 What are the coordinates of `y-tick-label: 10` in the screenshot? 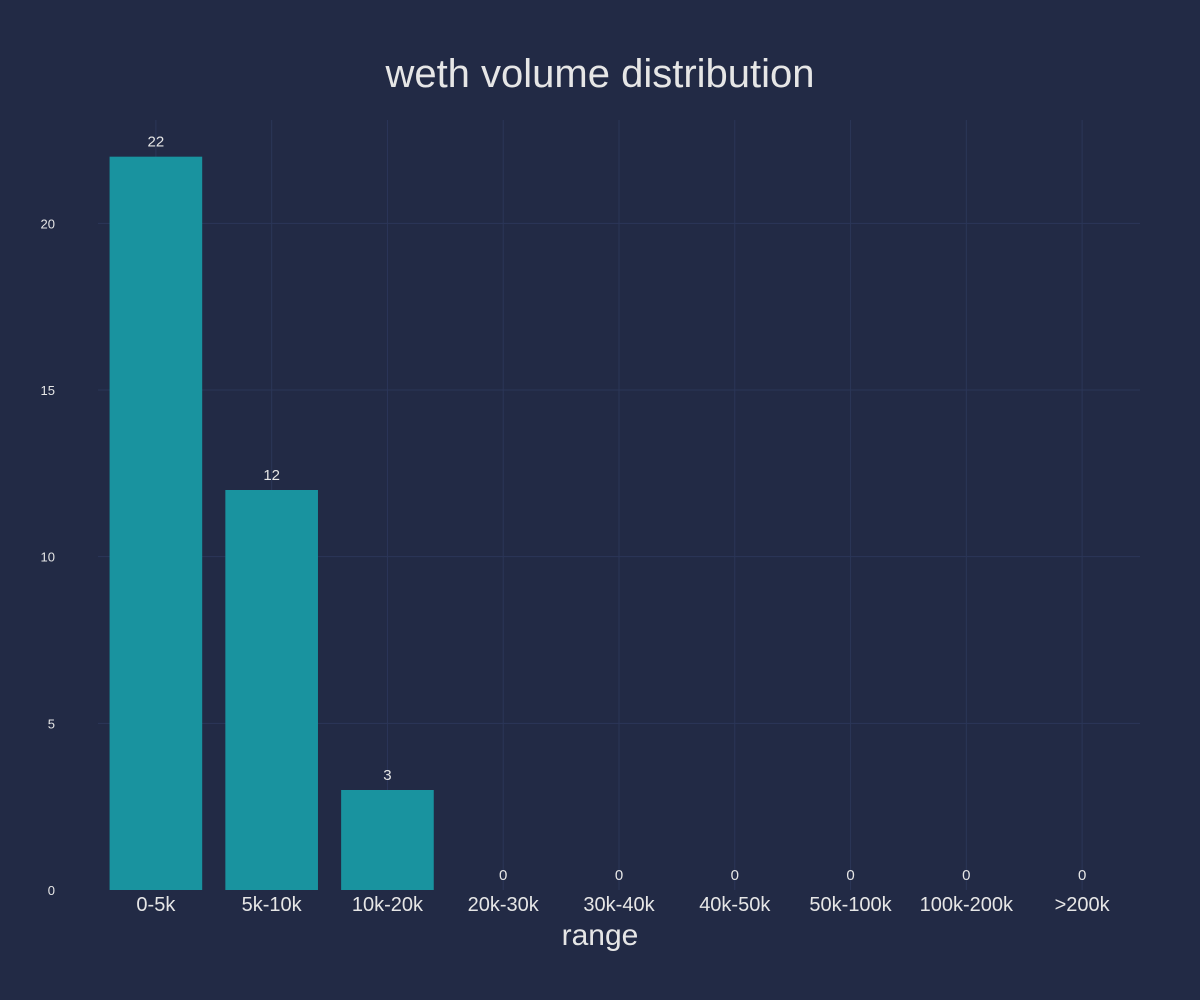 It's located at (48, 557).